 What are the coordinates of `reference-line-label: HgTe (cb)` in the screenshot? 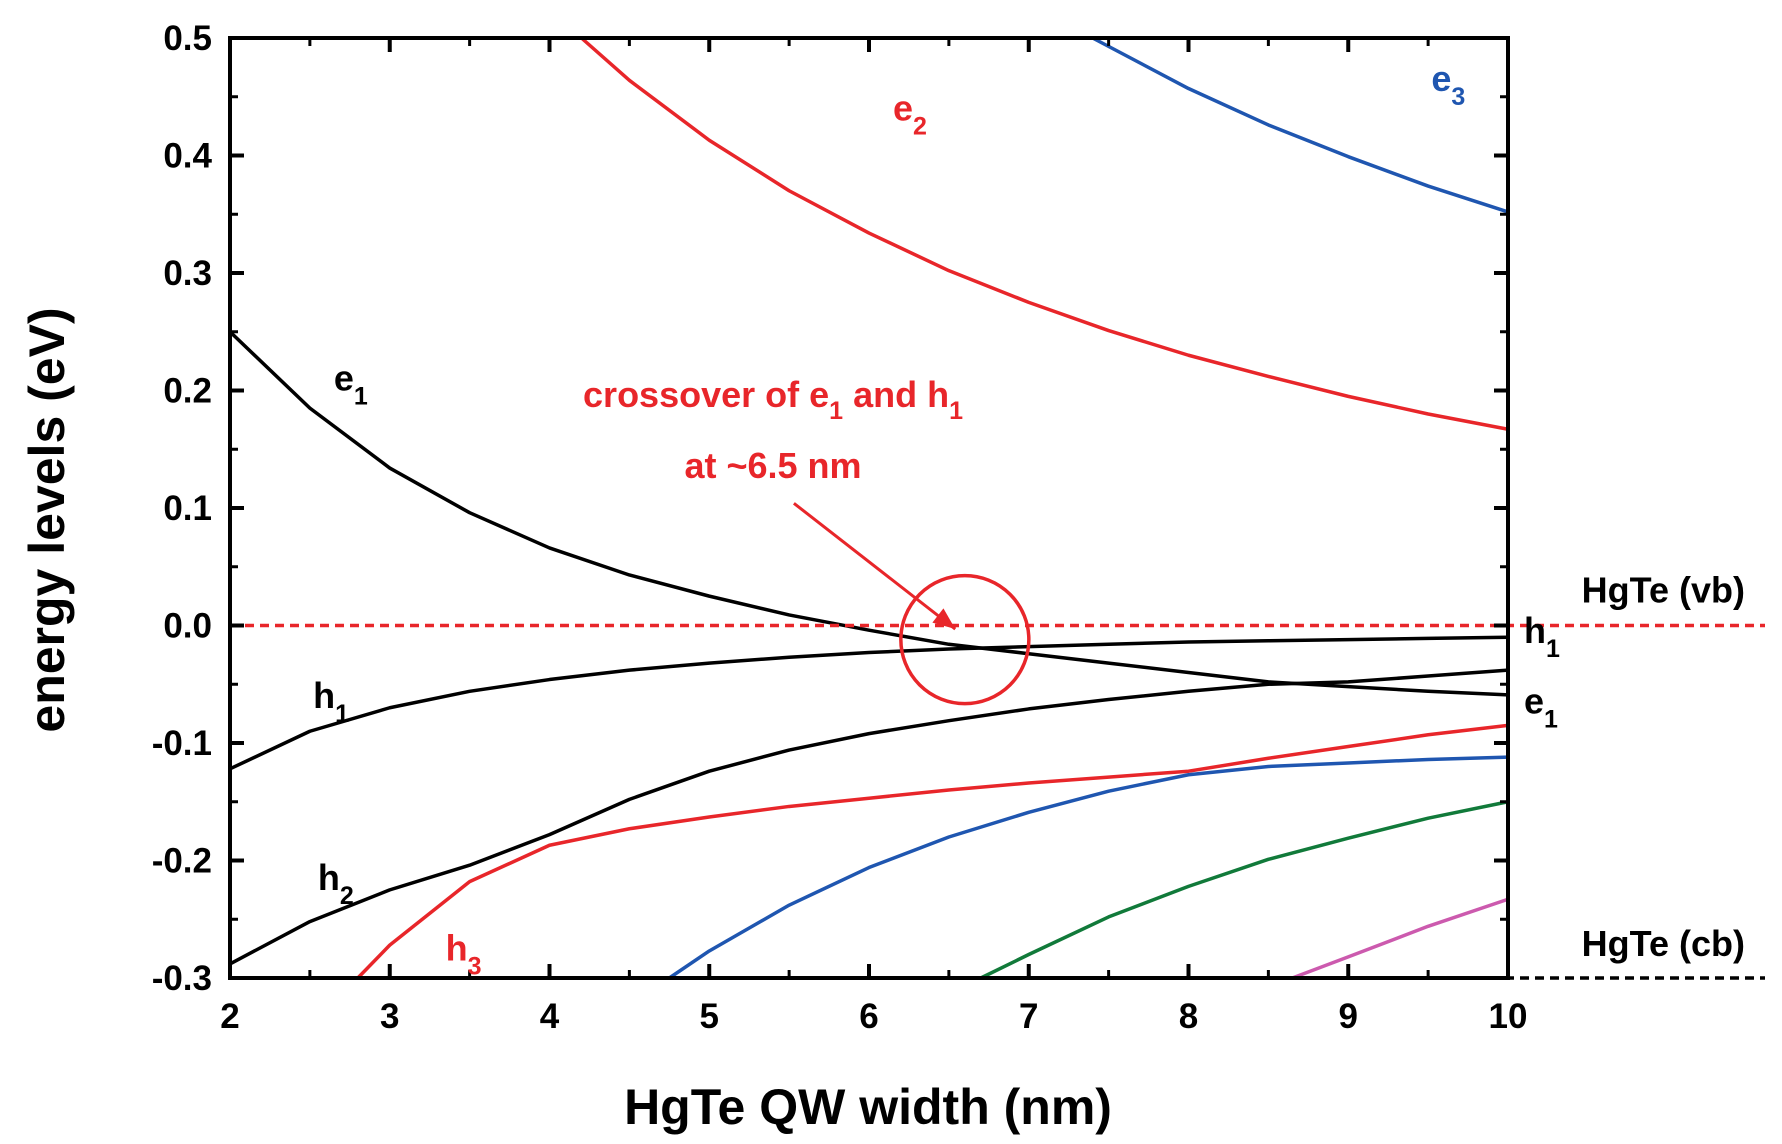 It's located at (1663, 943).